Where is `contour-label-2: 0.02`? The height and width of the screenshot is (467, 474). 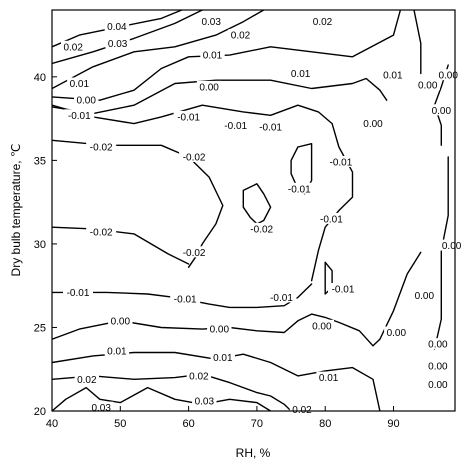
contour-label-2: 0.02 is located at coordinates (322, 21).